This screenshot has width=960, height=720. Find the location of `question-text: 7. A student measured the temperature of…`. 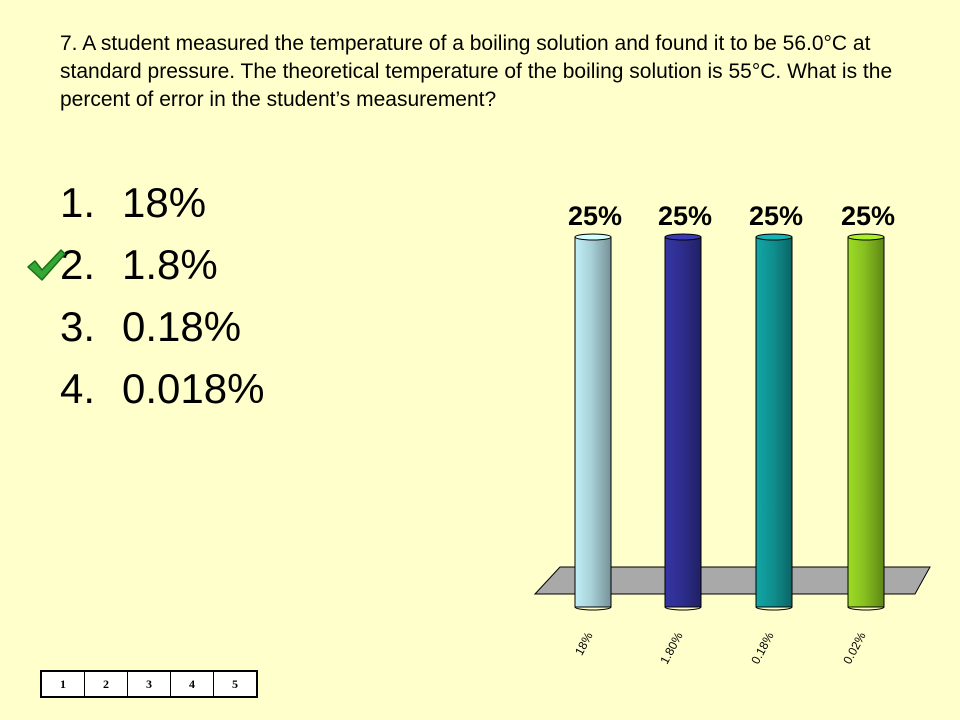

question-text: 7. A student measured the temperature of… is located at coordinates (476, 71).